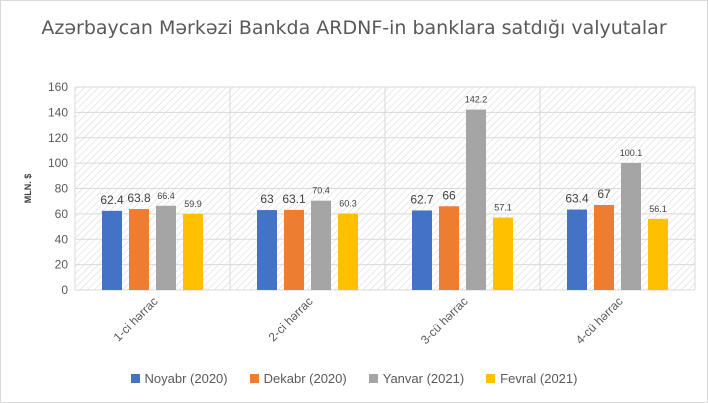  I want to click on category-label: 4-cü hərrac, so click(599, 320).